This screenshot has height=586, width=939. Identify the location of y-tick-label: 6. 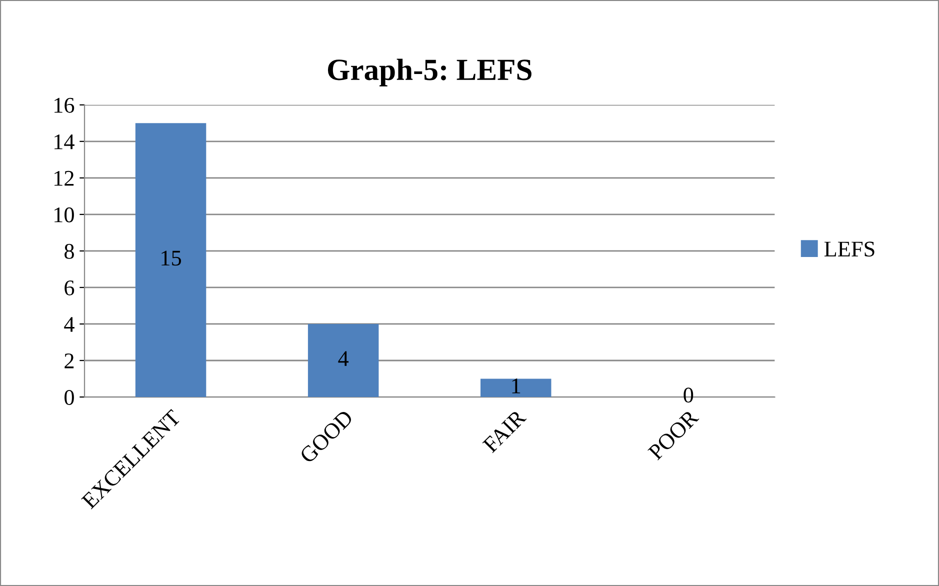
(69, 288).